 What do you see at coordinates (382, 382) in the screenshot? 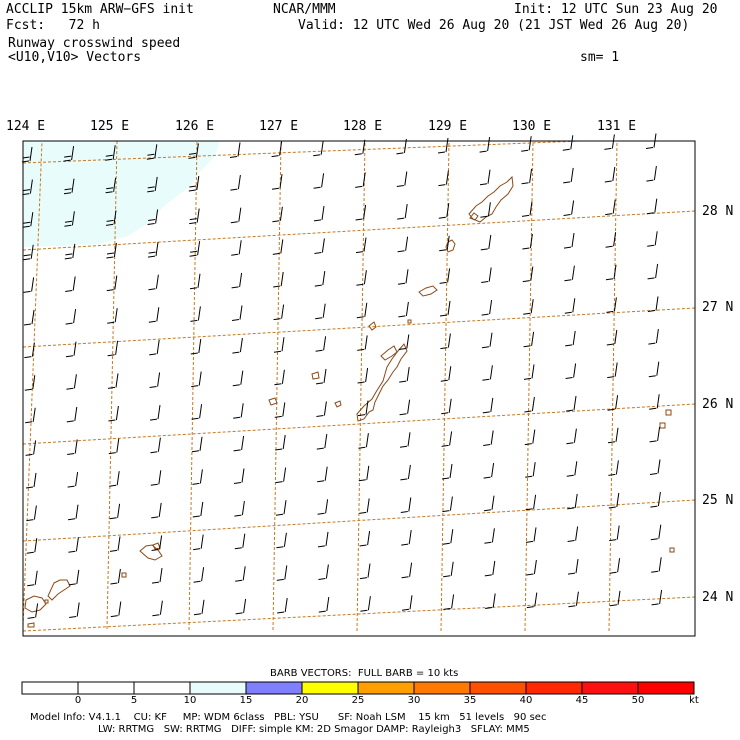
I see `island-okinawa` at bounding box center [382, 382].